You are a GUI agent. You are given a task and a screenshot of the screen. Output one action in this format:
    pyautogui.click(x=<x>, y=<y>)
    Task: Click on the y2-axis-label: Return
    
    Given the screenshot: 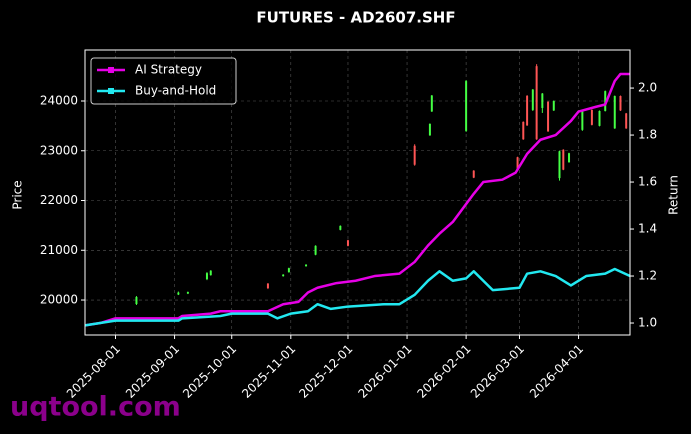 What is the action you would take?
    pyautogui.click(x=674, y=195)
    